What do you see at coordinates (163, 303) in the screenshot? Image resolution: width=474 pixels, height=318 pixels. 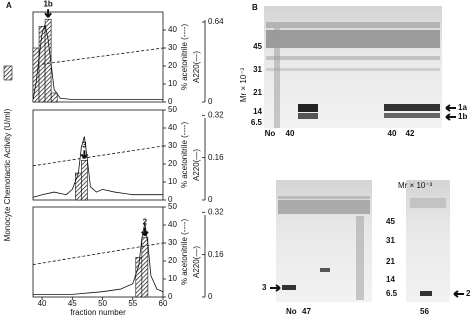 I see `x-tick-label: 60` at bounding box center [163, 303].